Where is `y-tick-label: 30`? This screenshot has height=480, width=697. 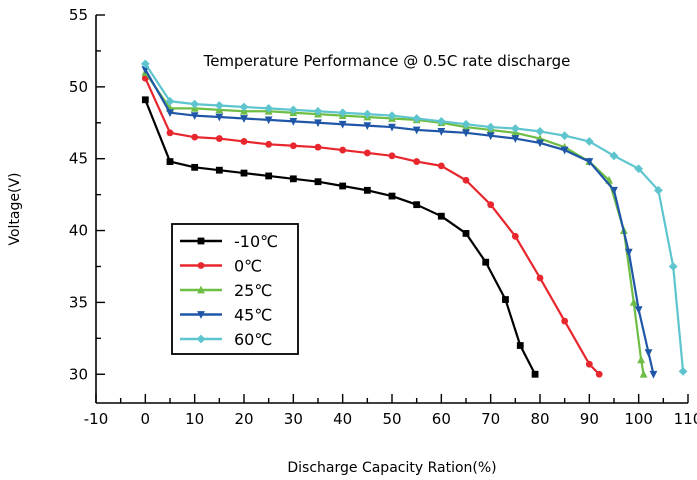
y-tick-label: 30 is located at coordinates (78, 374).